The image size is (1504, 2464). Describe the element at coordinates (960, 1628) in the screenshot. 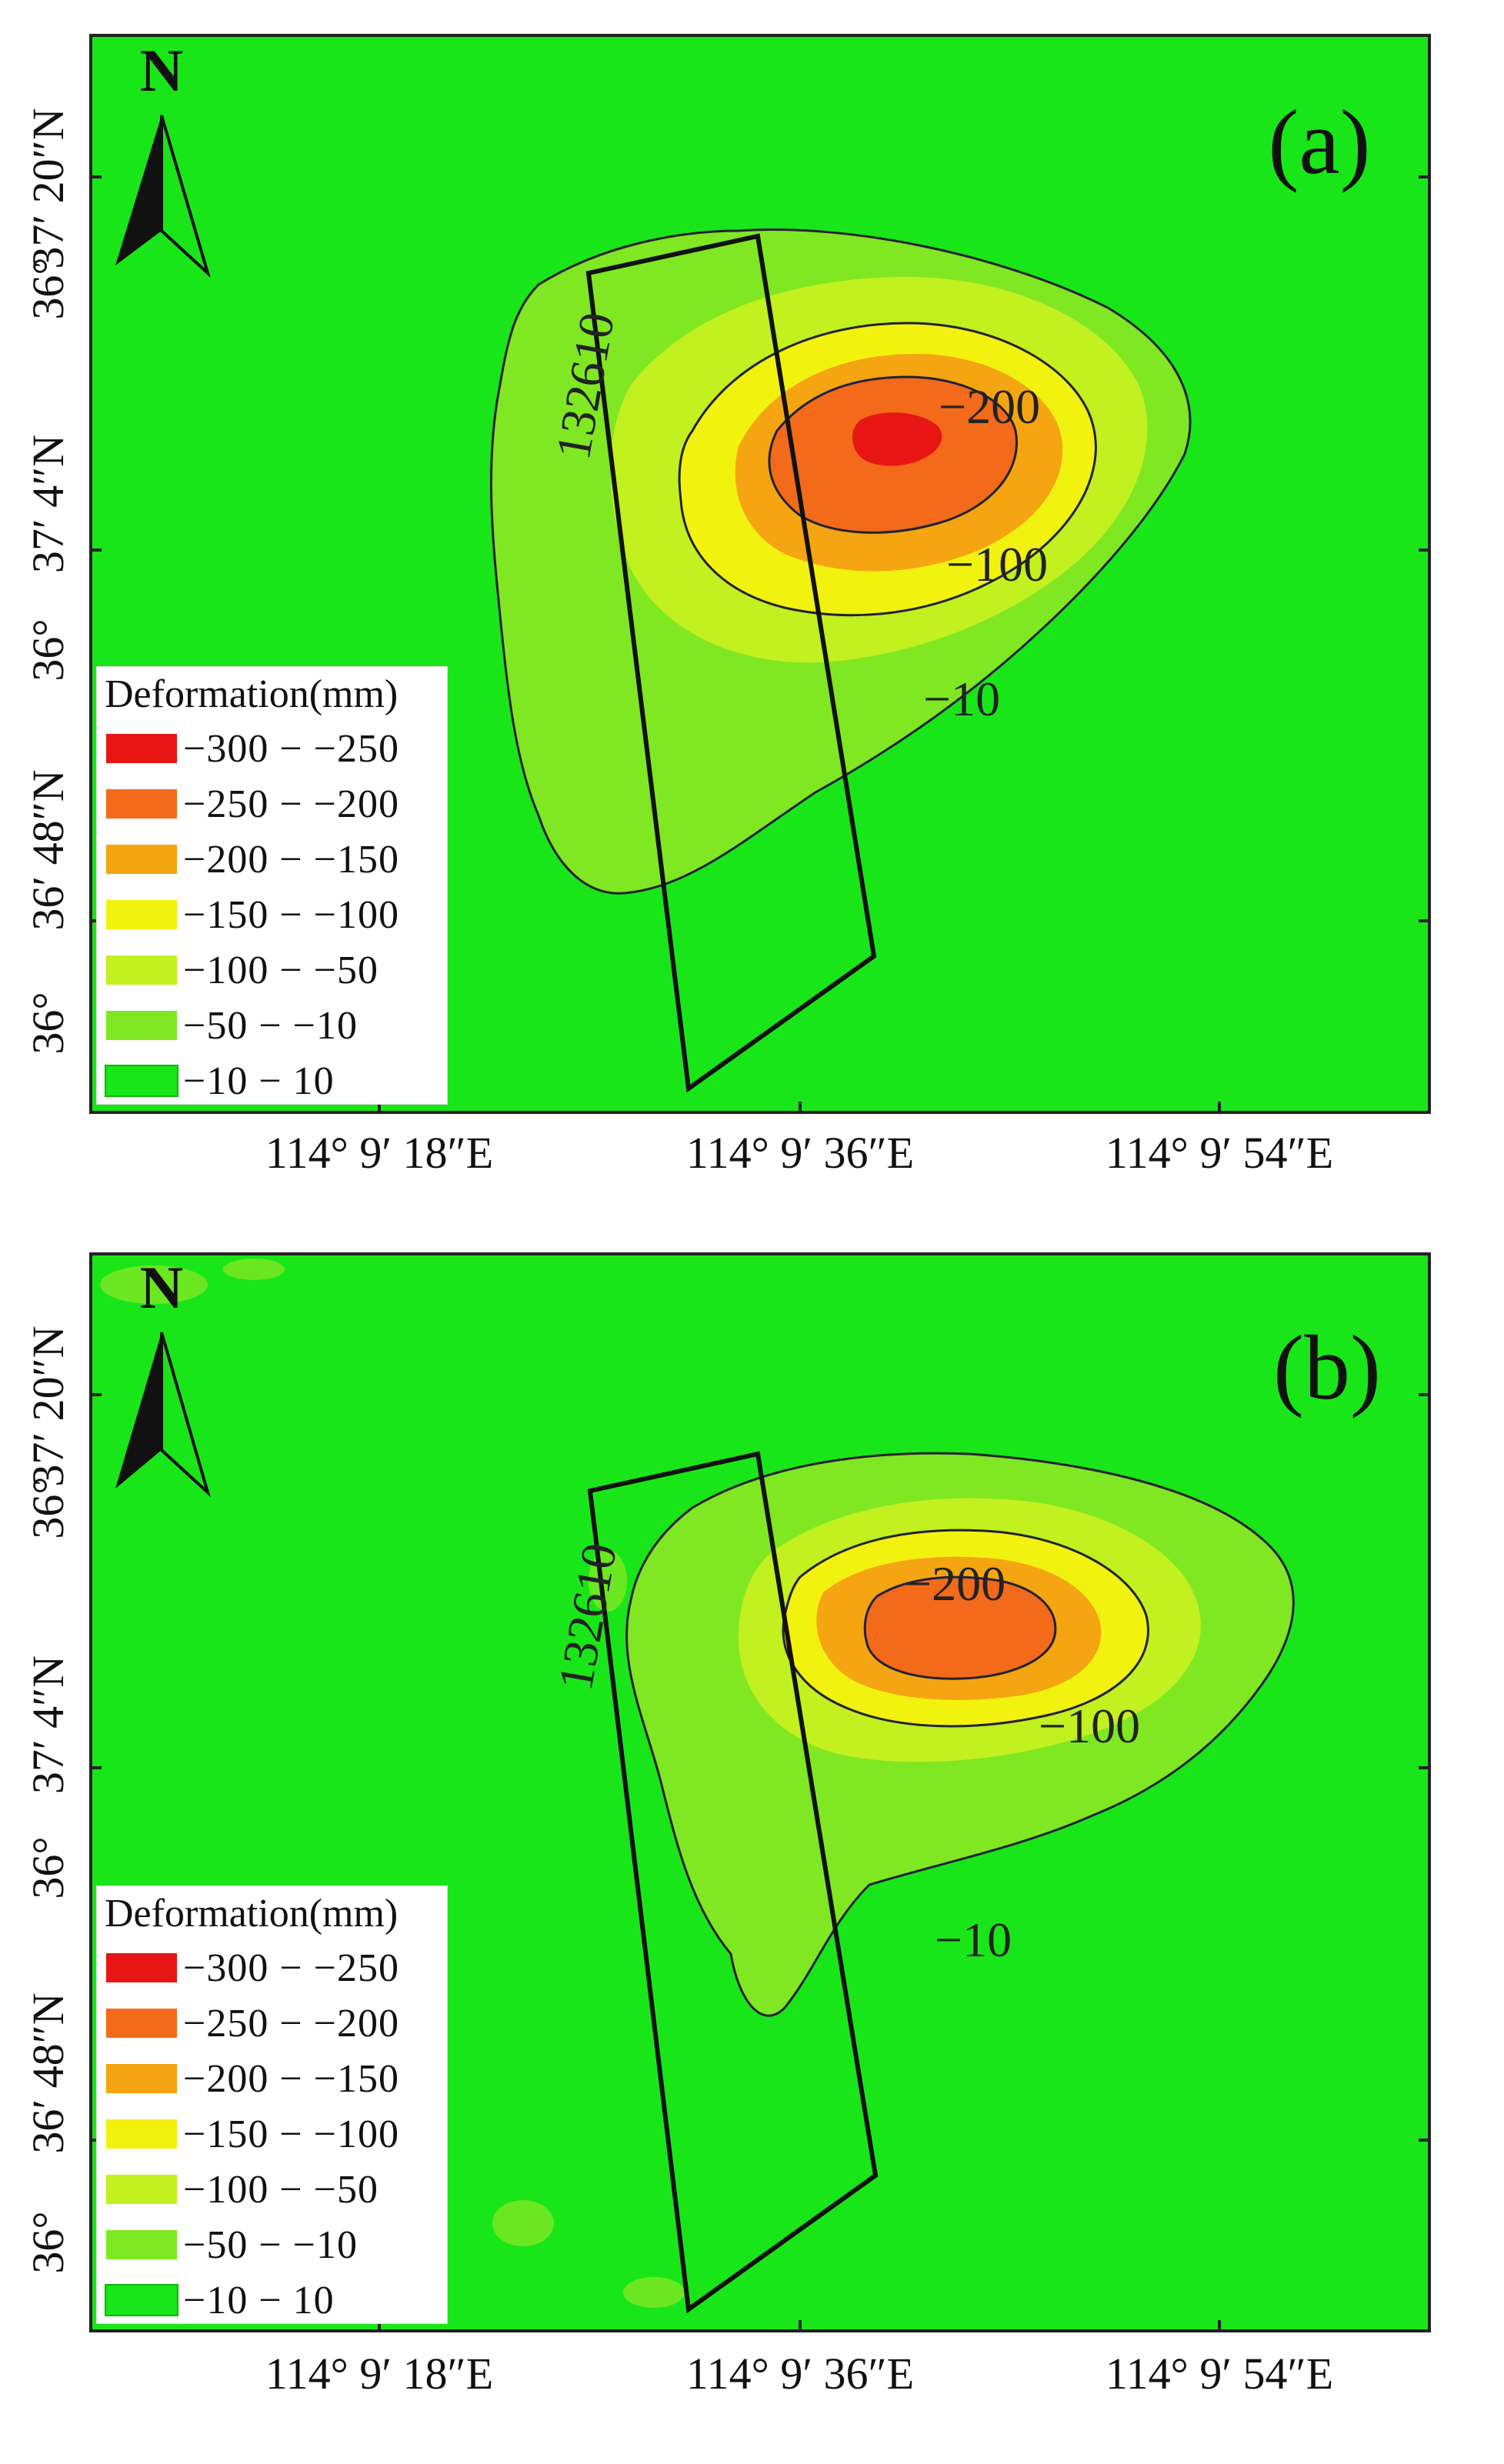

I see `zone-minus250-minus200` at that location.